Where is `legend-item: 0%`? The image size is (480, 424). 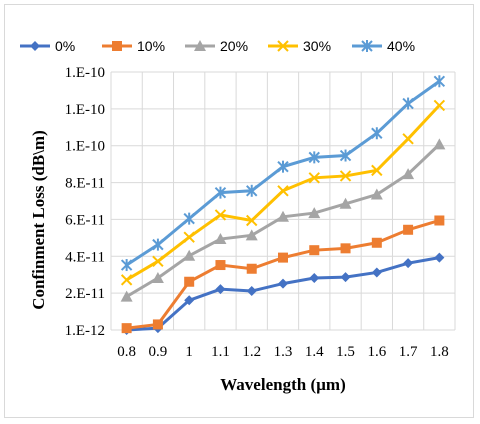 legend-item: 0% is located at coordinates (47, 46).